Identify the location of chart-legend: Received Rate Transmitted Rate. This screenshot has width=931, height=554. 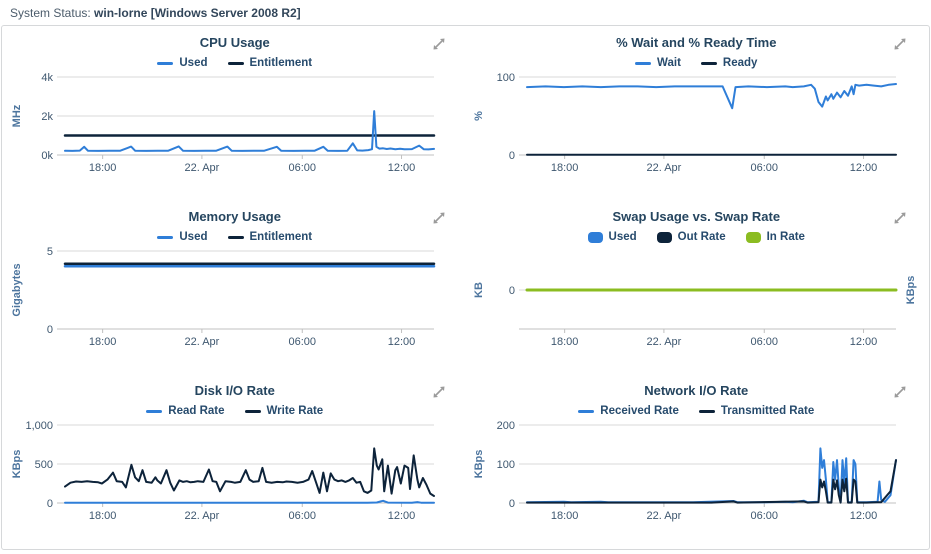
(697, 411).